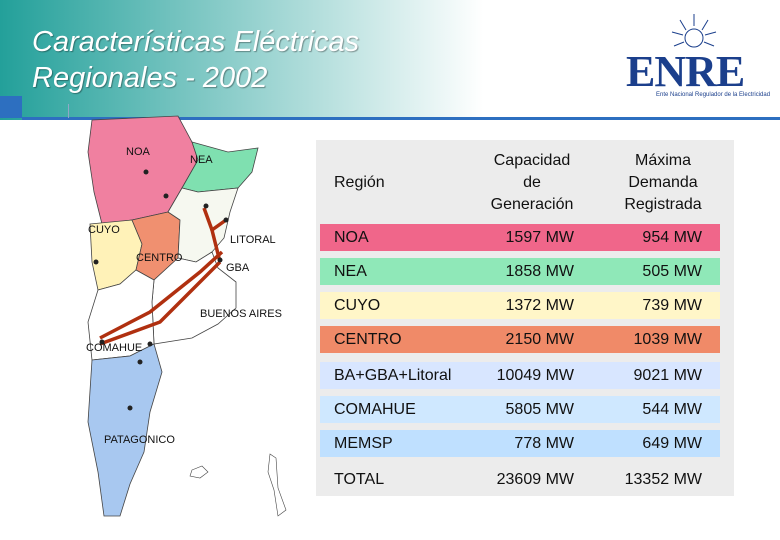 The height and width of the screenshot is (540, 780). Describe the element at coordinates (667, 375) in the screenshot. I see `cell-demand: 9021 MW` at that location.